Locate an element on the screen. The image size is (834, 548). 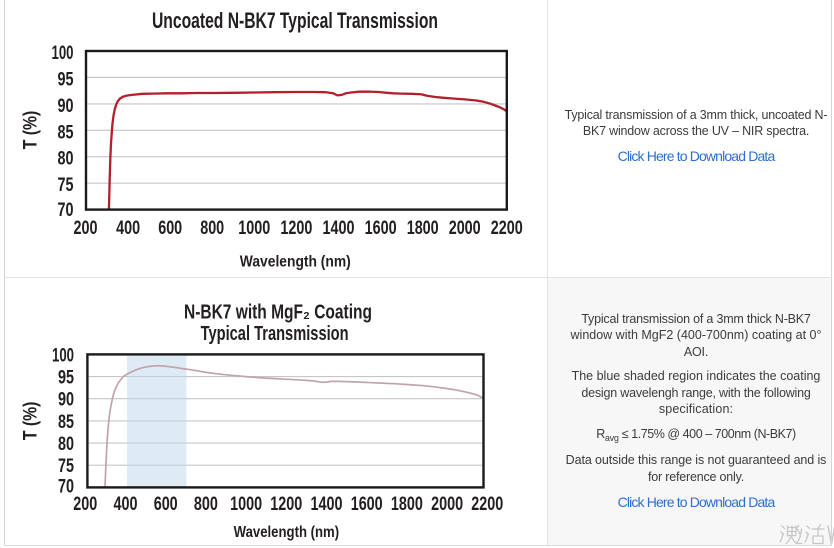
svg-text: N-BK7 with MgF₂ Coating is located at coordinates (278, 312).